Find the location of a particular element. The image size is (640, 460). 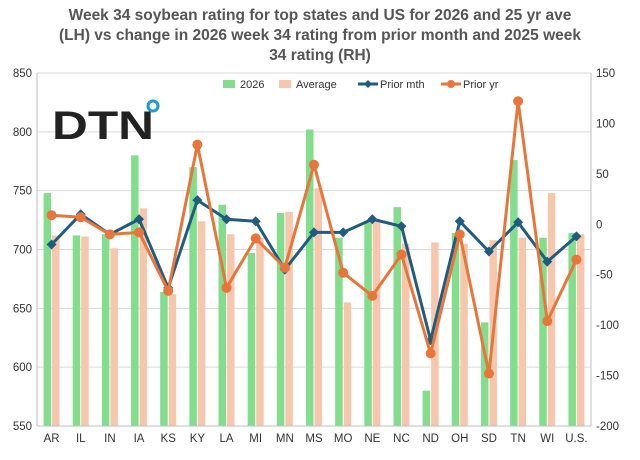

right-tick-label: 150 is located at coordinates (605, 74).